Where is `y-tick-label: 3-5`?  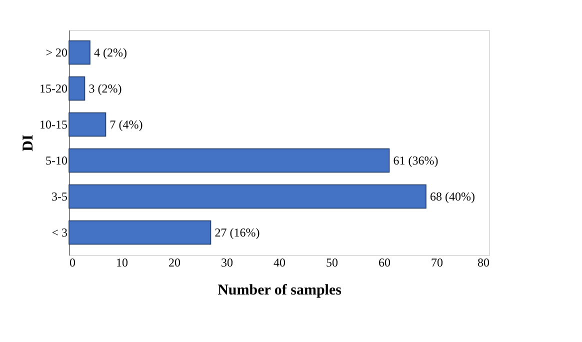 y-tick-label: 3-5 is located at coordinates (60, 197).